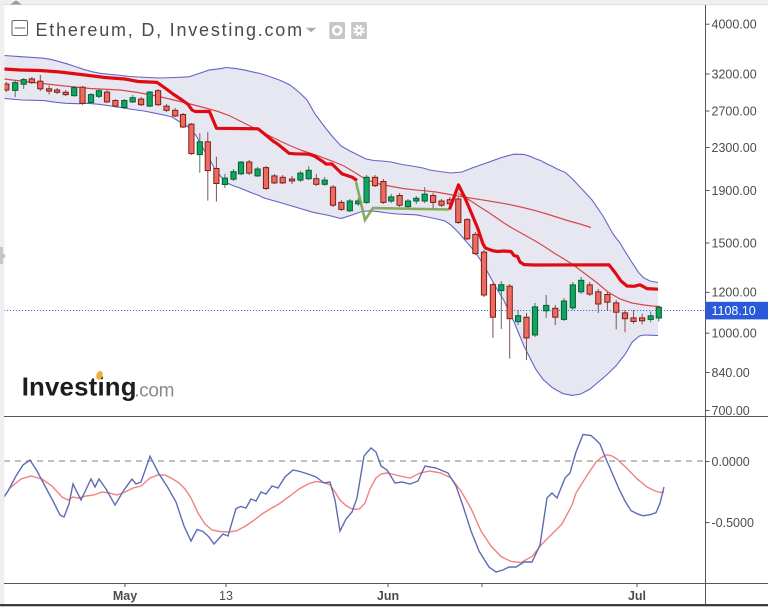  What do you see at coordinates (731, 462) in the screenshot?
I see `svg-text: 0.0000` at bounding box center [731, 462].